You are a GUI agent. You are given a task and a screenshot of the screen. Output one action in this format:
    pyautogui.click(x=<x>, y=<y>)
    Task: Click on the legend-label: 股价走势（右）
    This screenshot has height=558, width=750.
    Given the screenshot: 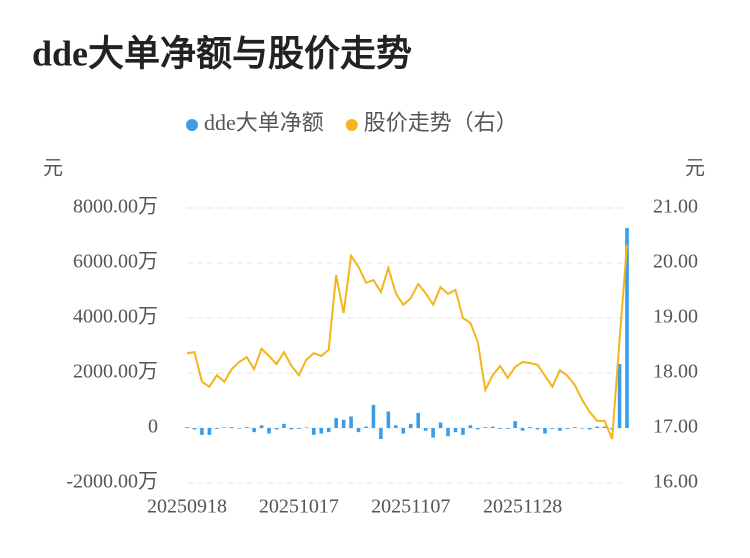 What is the action you would take?
    pyautogui.click(x=441, y=122)
    